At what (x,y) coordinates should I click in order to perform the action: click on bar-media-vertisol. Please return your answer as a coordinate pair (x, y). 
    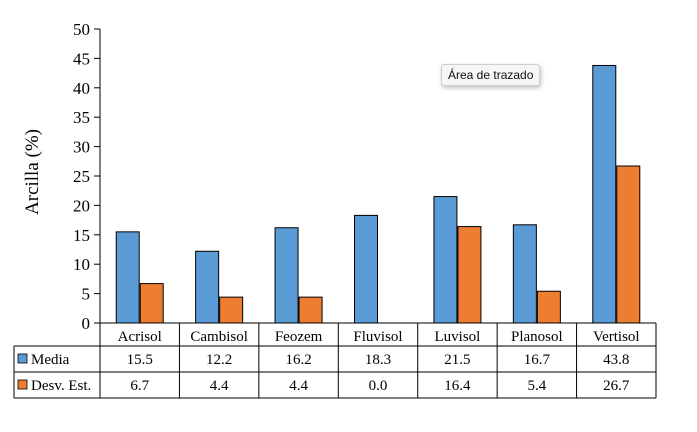
    Looking at the image, I should click on (604, 194).